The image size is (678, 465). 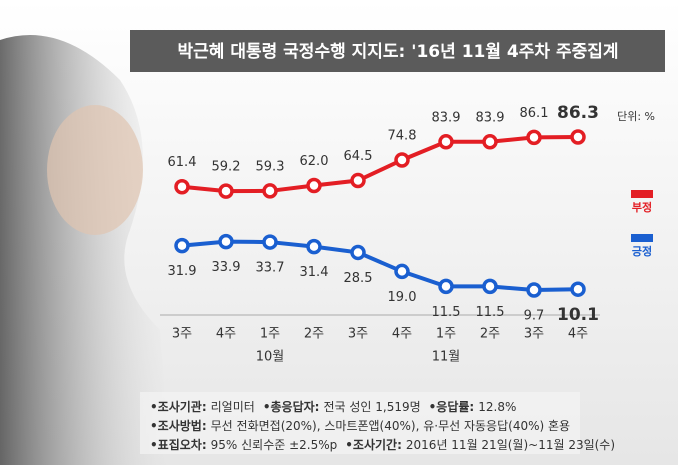 What do you see at coordinates (233, 407) in the screenshot?
I see `note-text: 리얼미터` at bounding box center [233, 407].